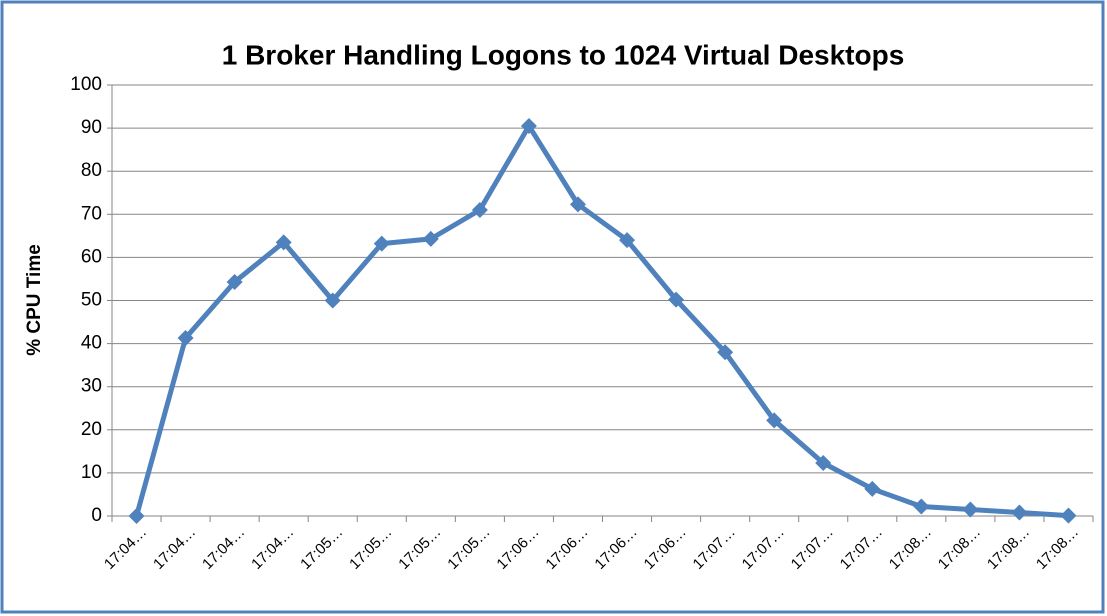 The width and height of the screenshot is (1107, 616). Describe the element at coordinates (91, 127) in the screenshot. I see `y-tick-label: 90` at that location.